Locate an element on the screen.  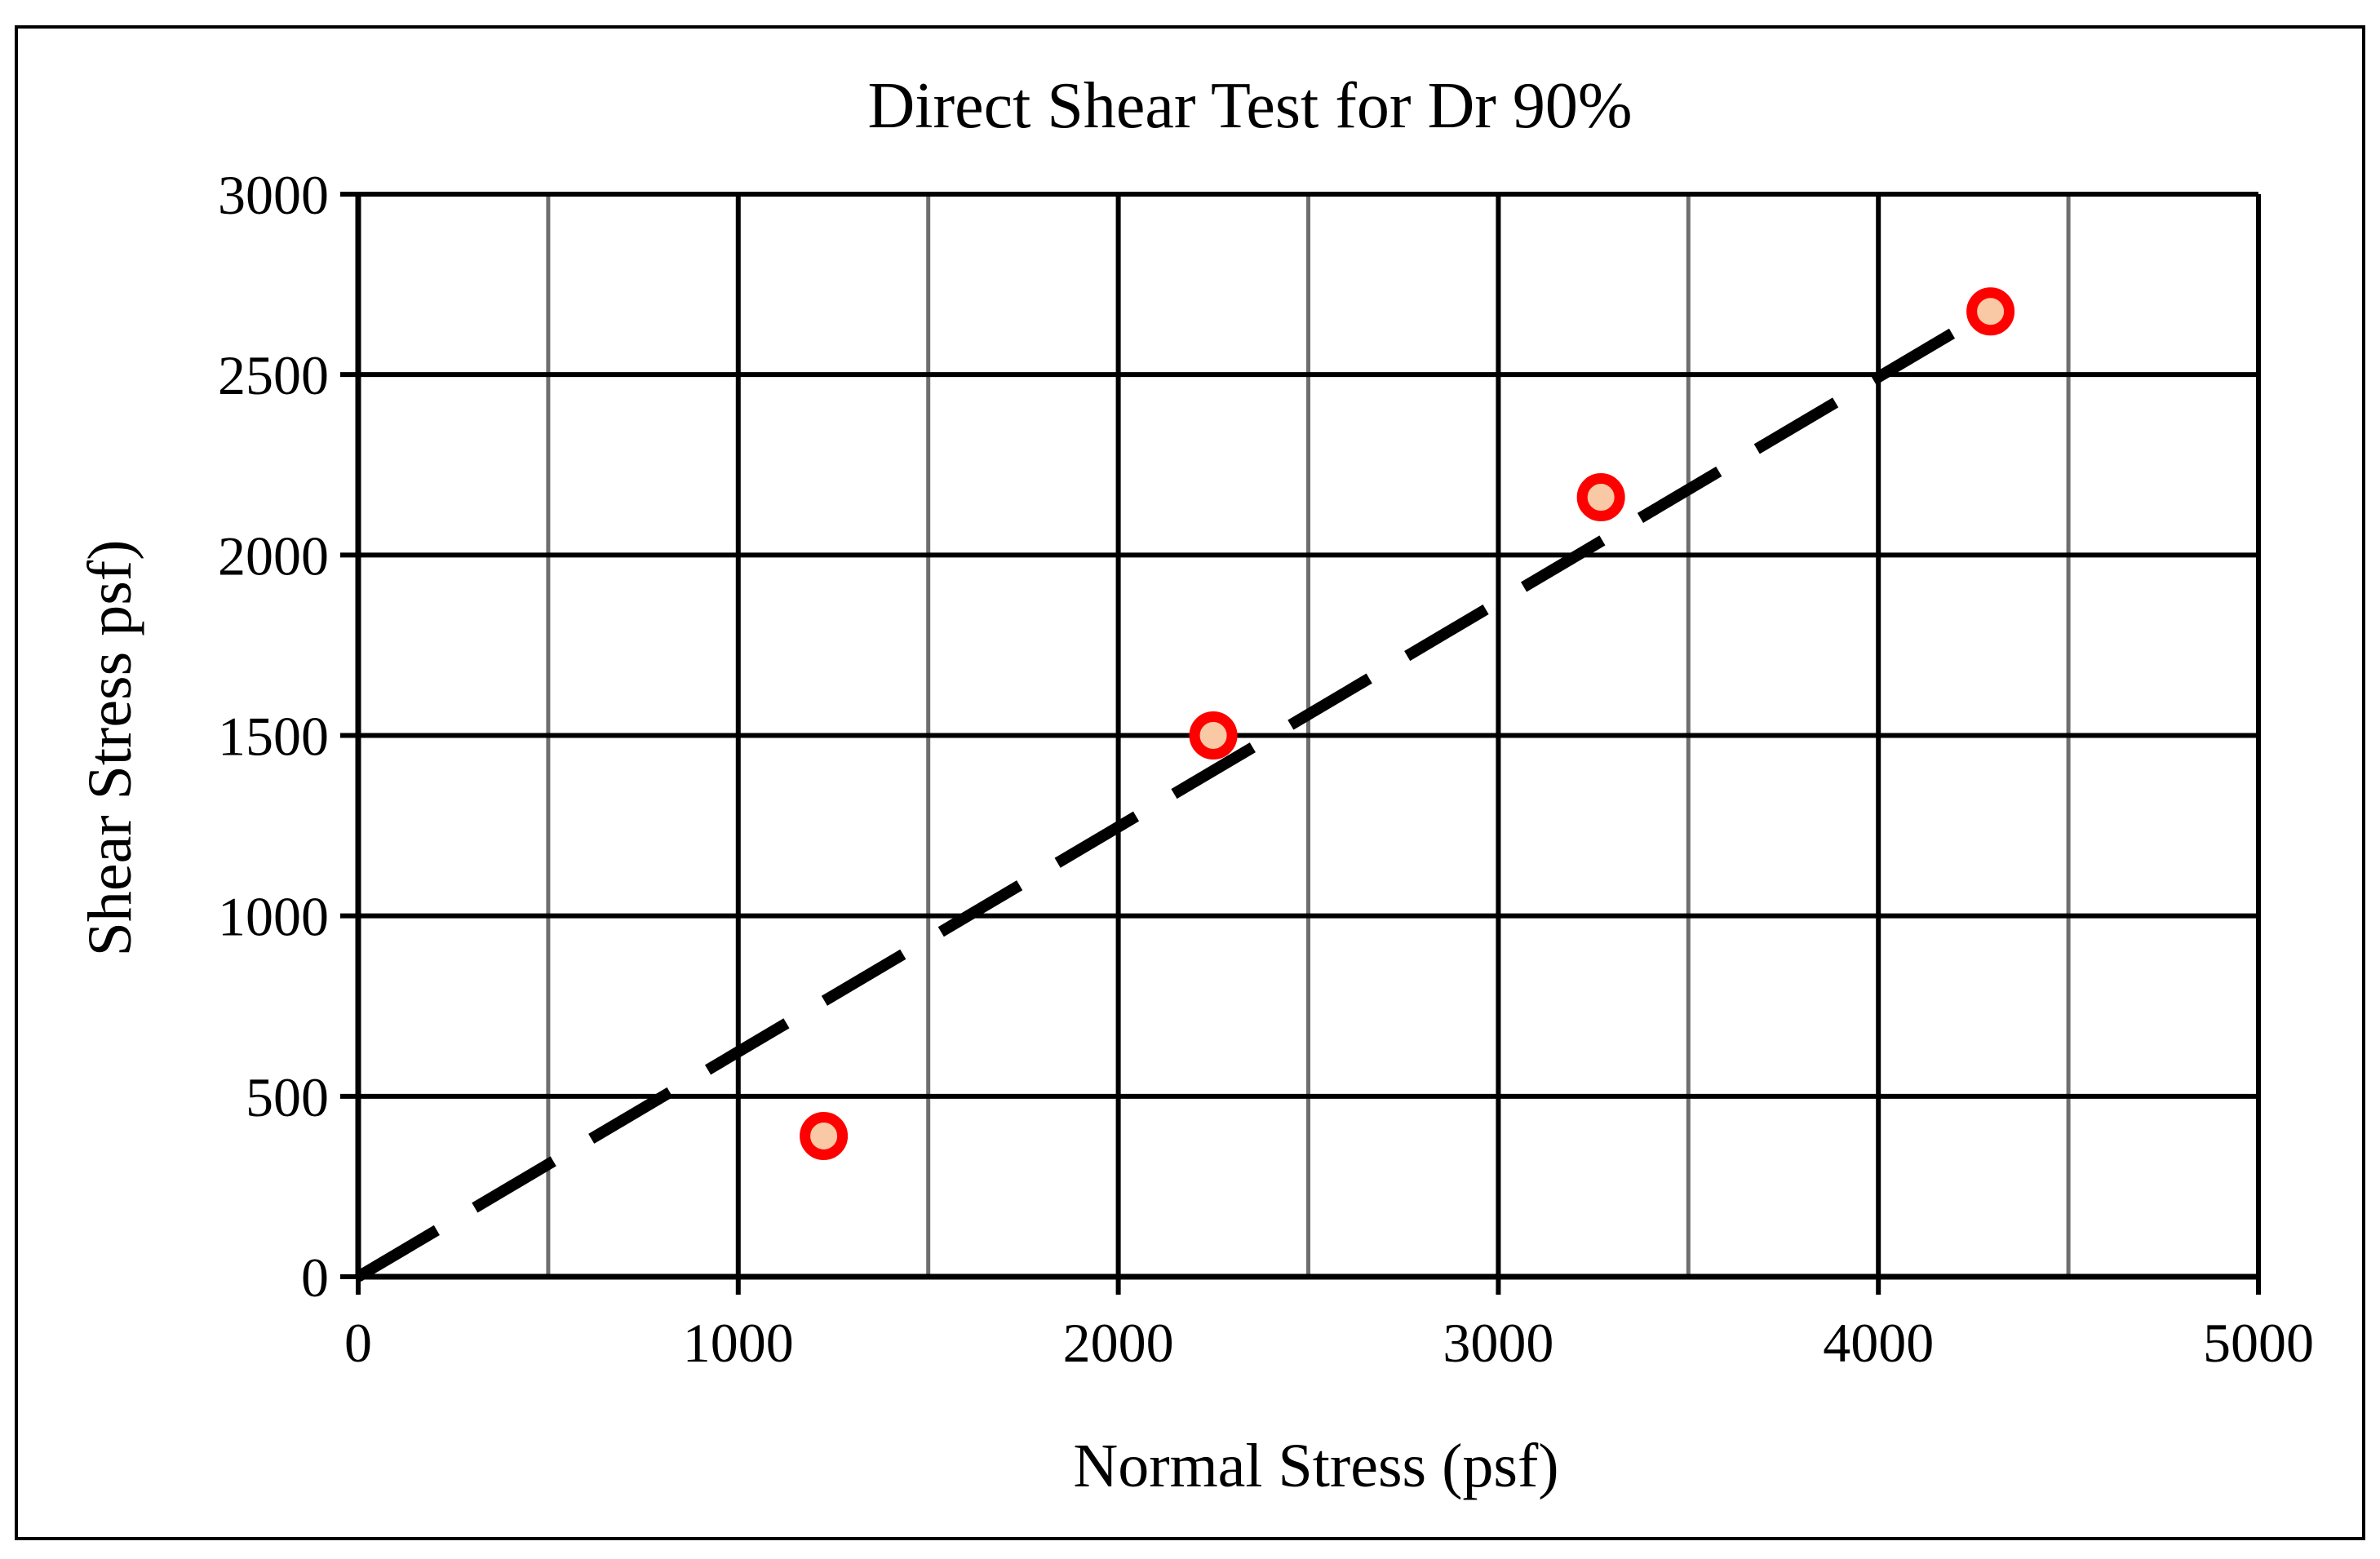
chart-title: Direct Shear Test for Dr 90% is located at coordinates (1249, 106).